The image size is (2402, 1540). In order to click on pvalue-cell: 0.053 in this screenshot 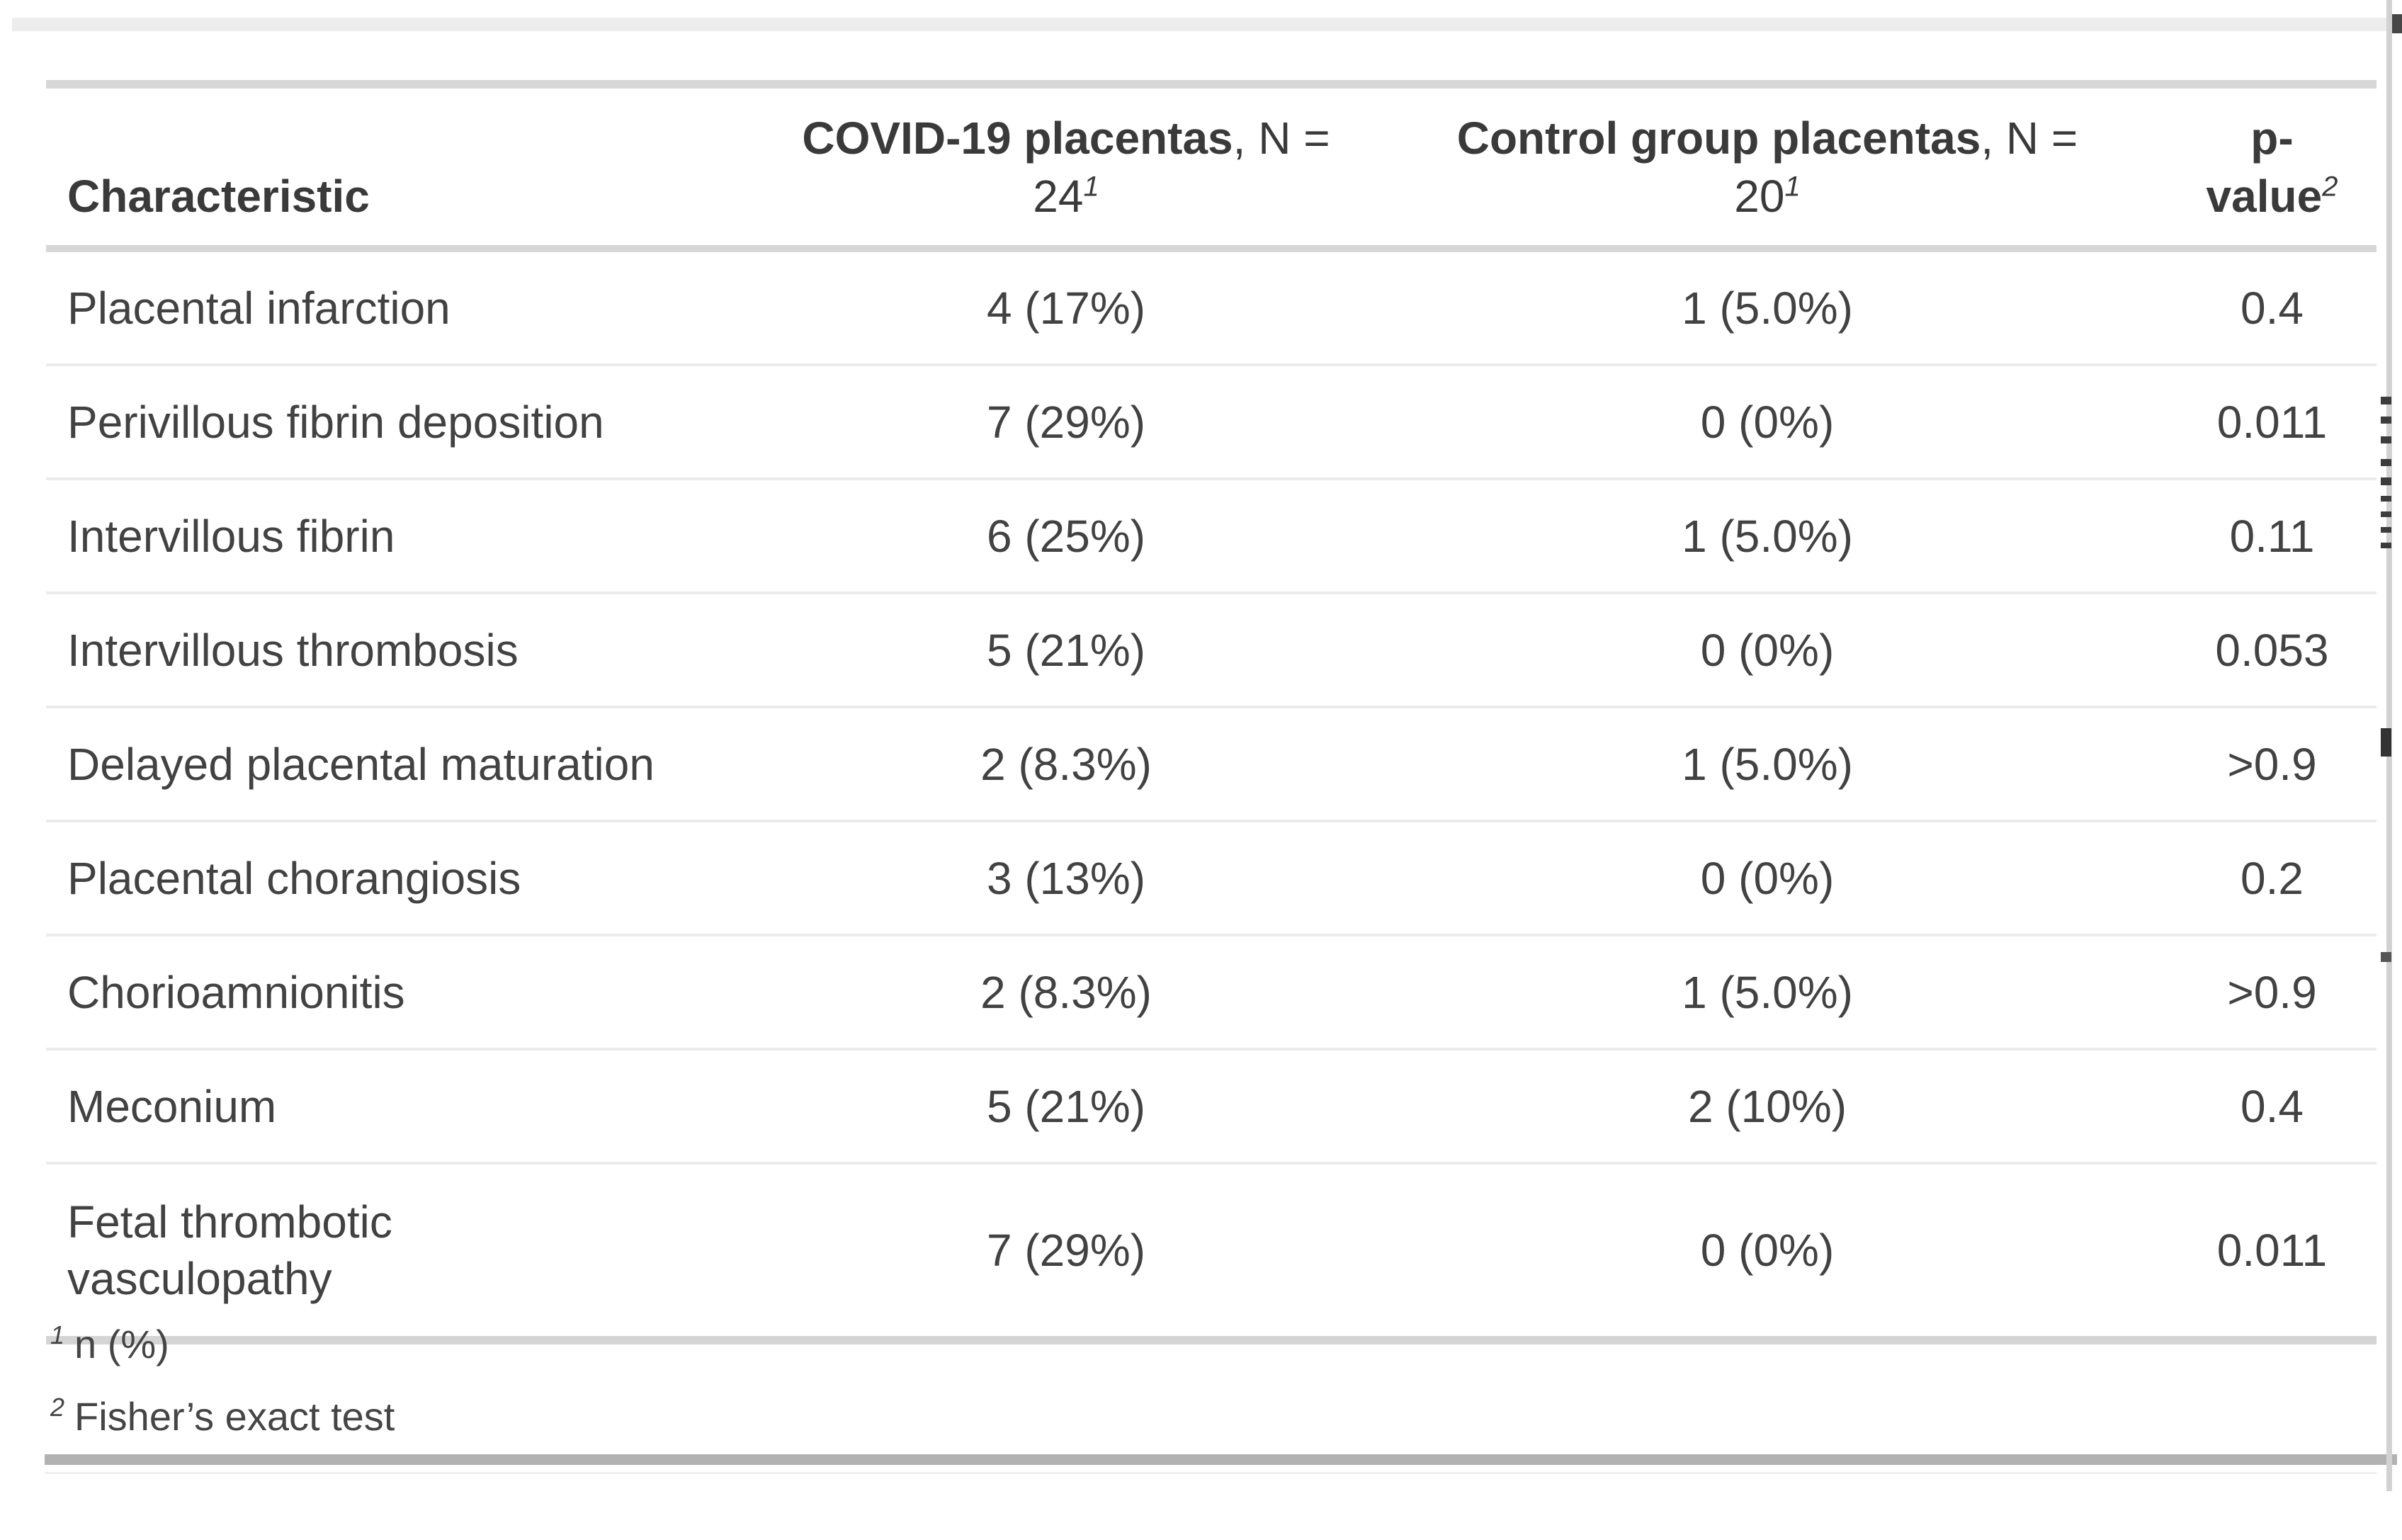, I will do `click(2272, 649)`.